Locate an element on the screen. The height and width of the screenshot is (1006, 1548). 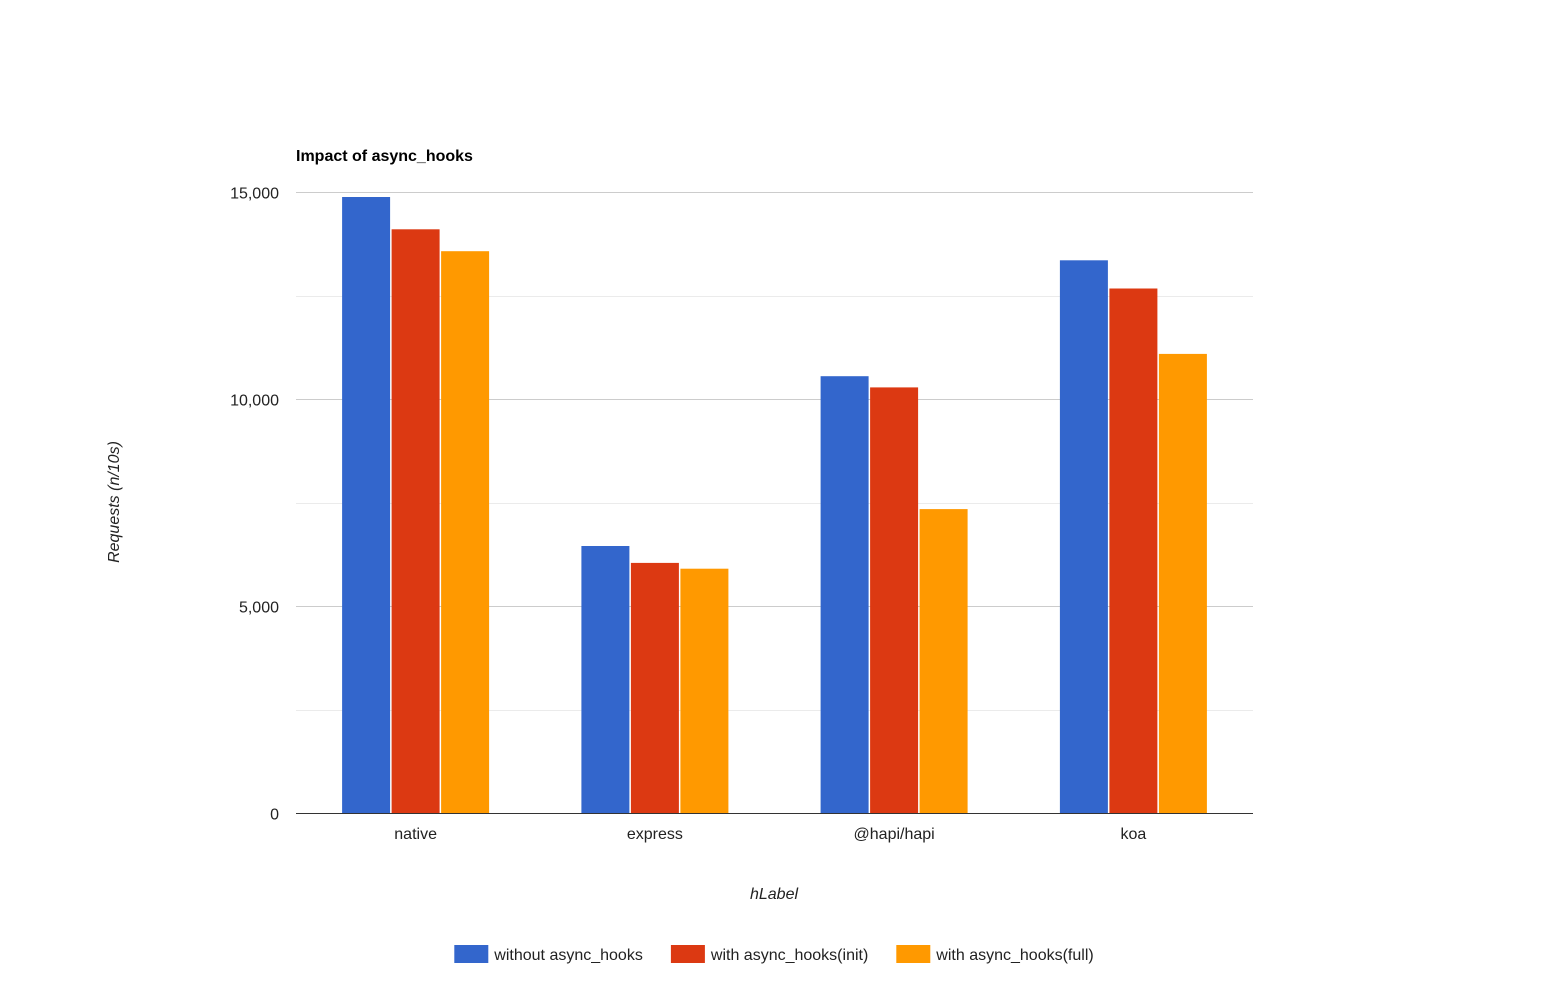
y-tick-label: 0 is located at coordinates (274, 815).